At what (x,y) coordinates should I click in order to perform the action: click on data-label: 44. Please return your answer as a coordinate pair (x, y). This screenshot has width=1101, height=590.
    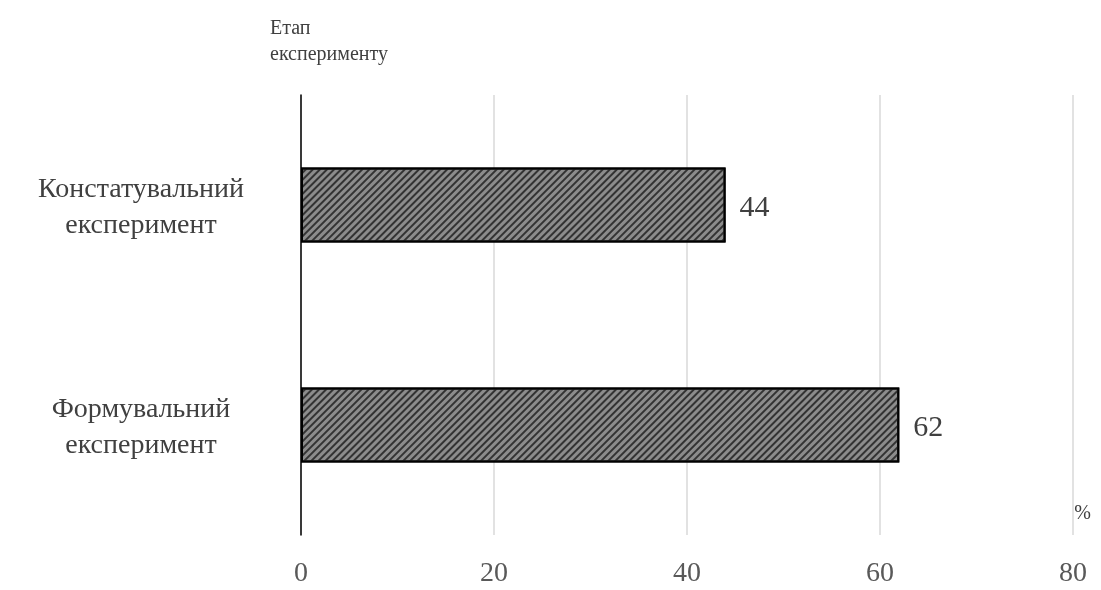
    Looking at the image, I should click on (754, 205).